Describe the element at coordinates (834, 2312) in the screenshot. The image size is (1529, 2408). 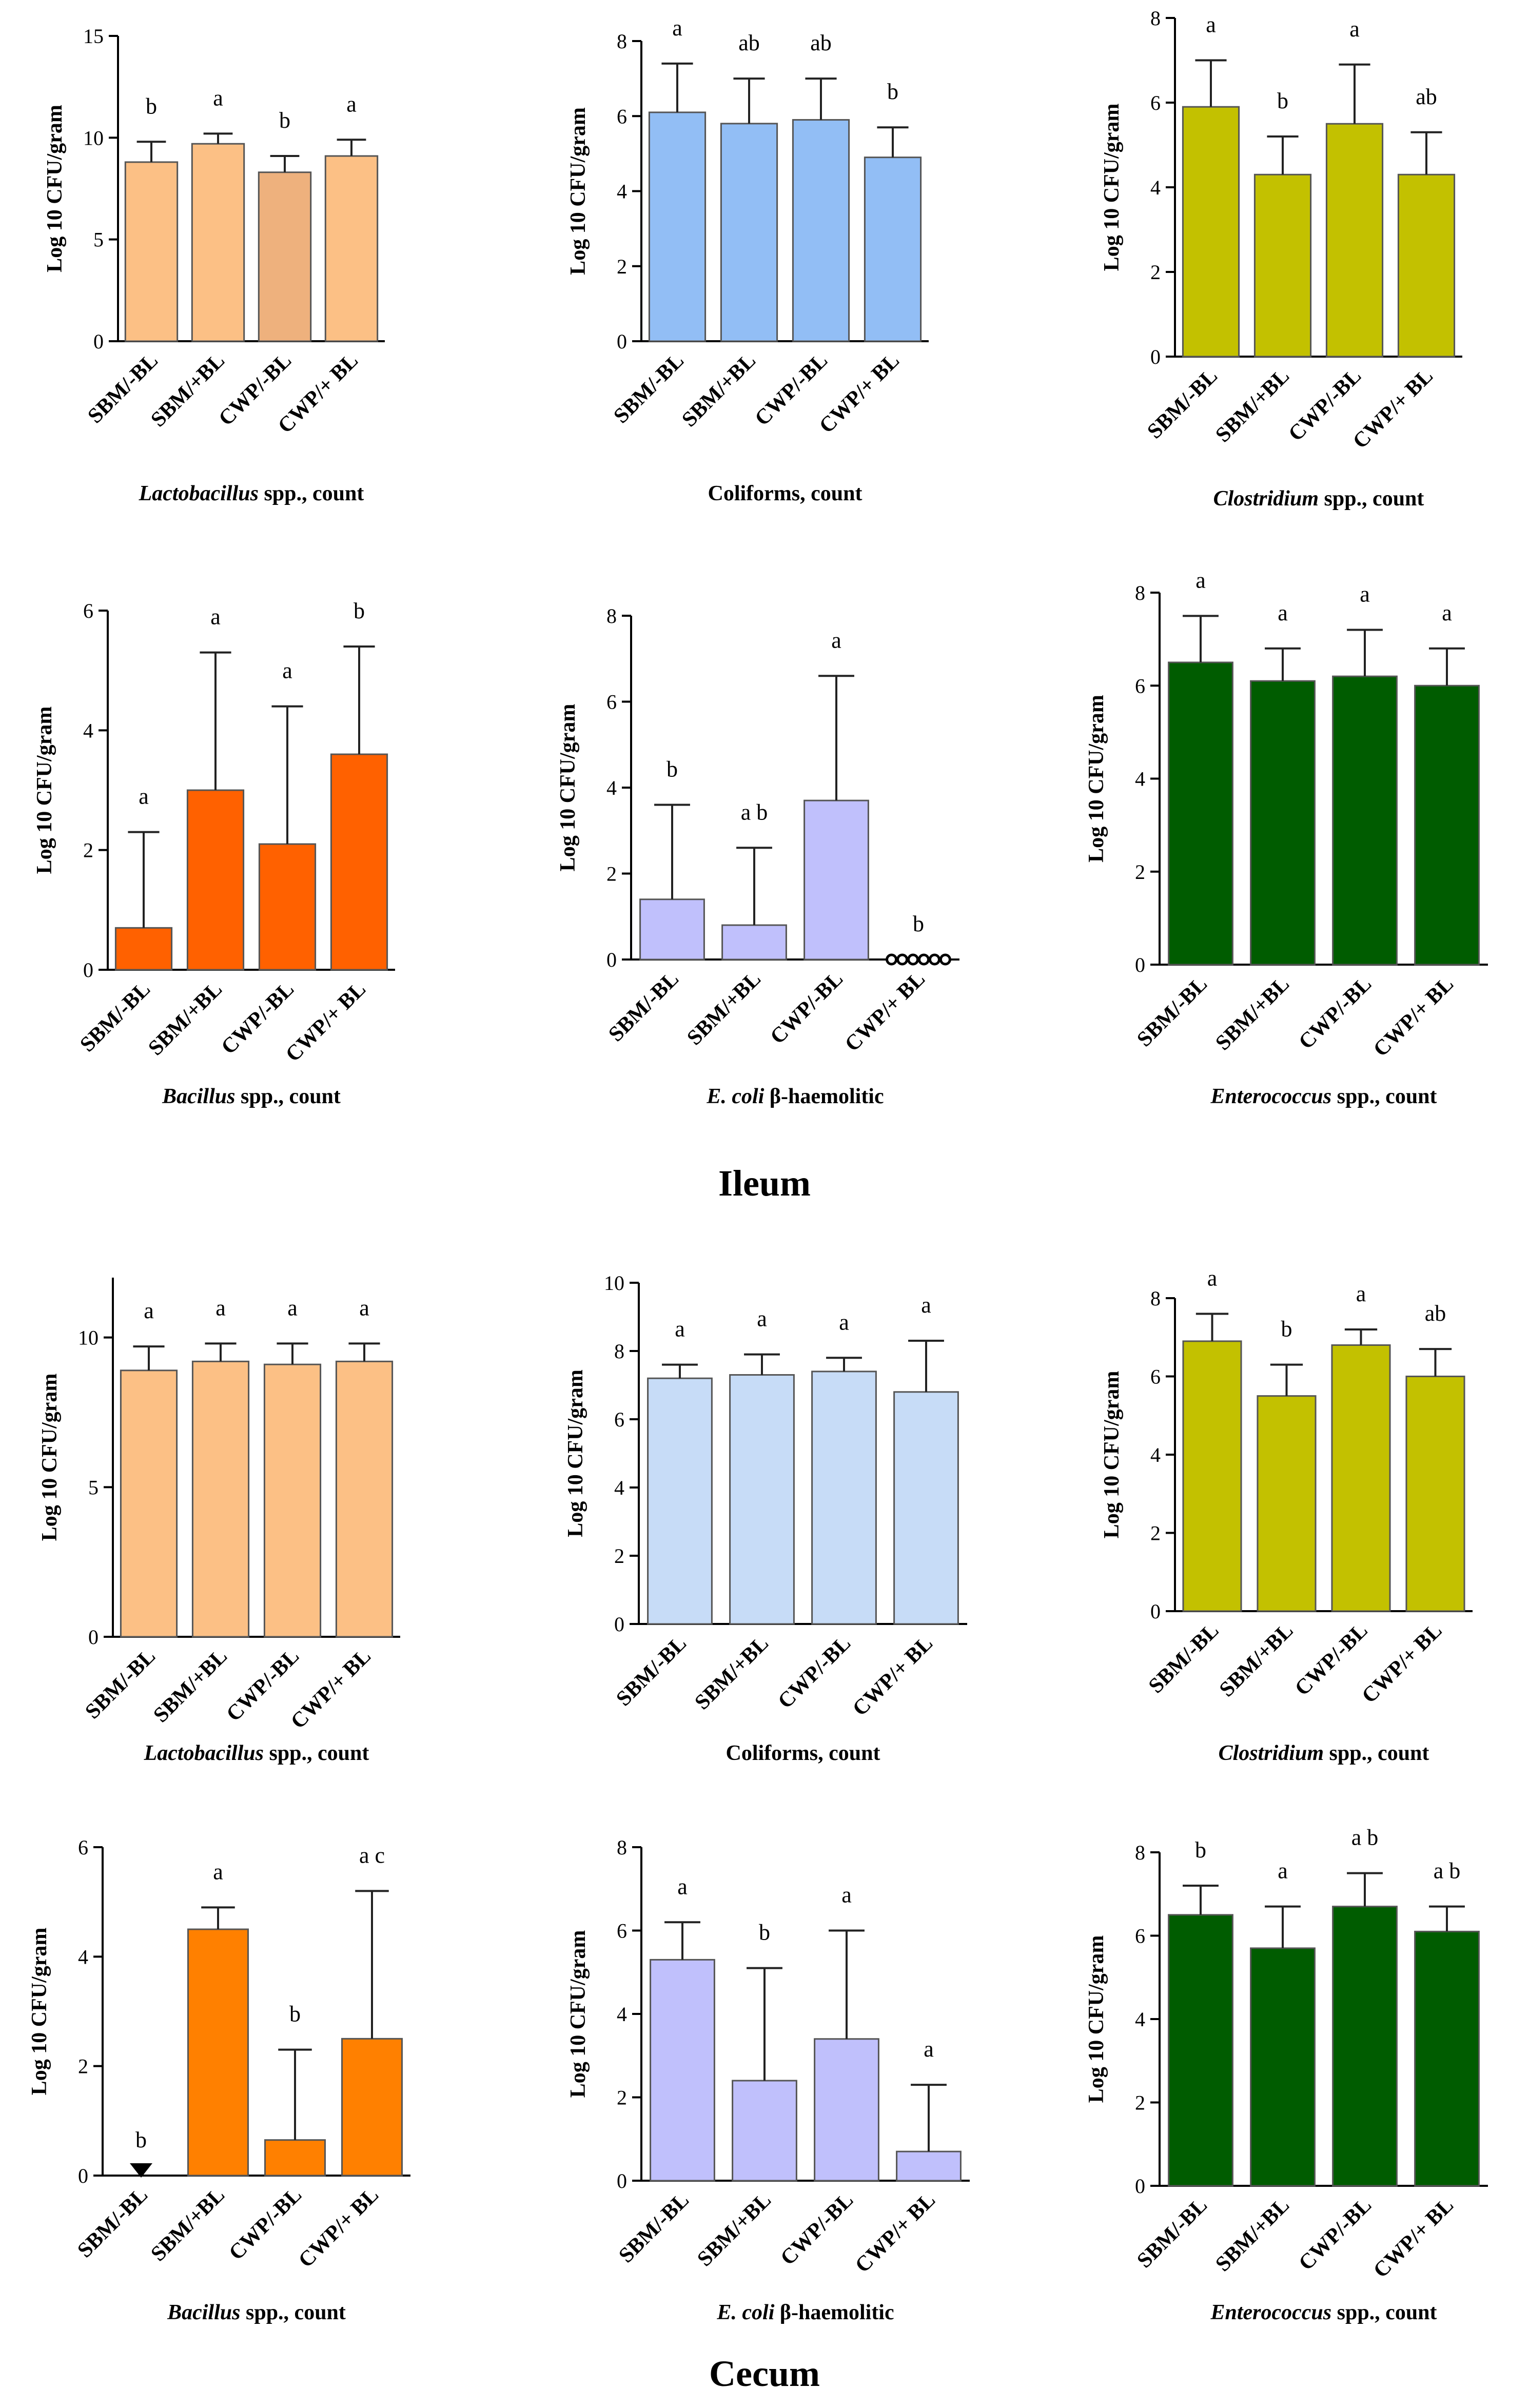
I see `caption-rest: β-haemolitic` at that location.